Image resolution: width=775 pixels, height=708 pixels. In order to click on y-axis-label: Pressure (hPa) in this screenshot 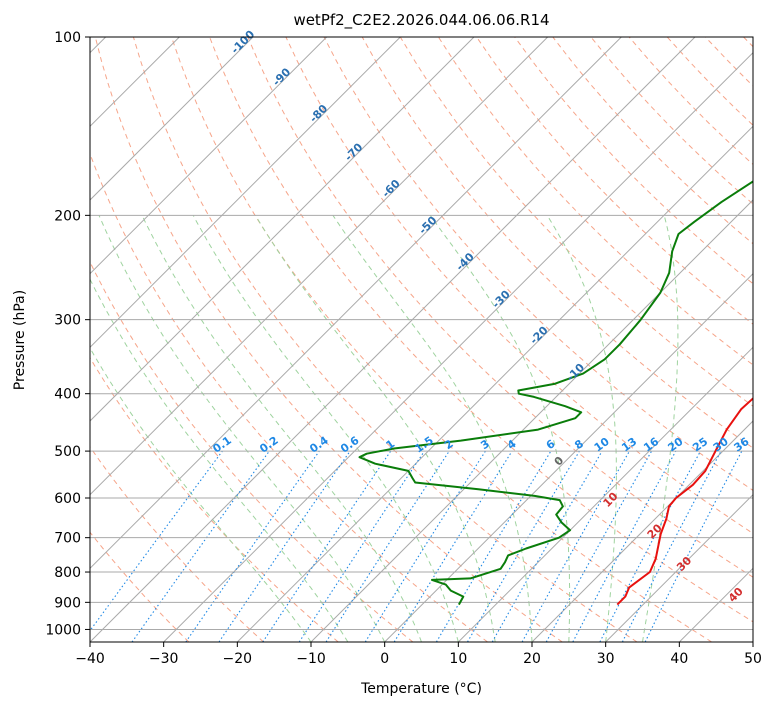, I will do `click(20, 340)`.